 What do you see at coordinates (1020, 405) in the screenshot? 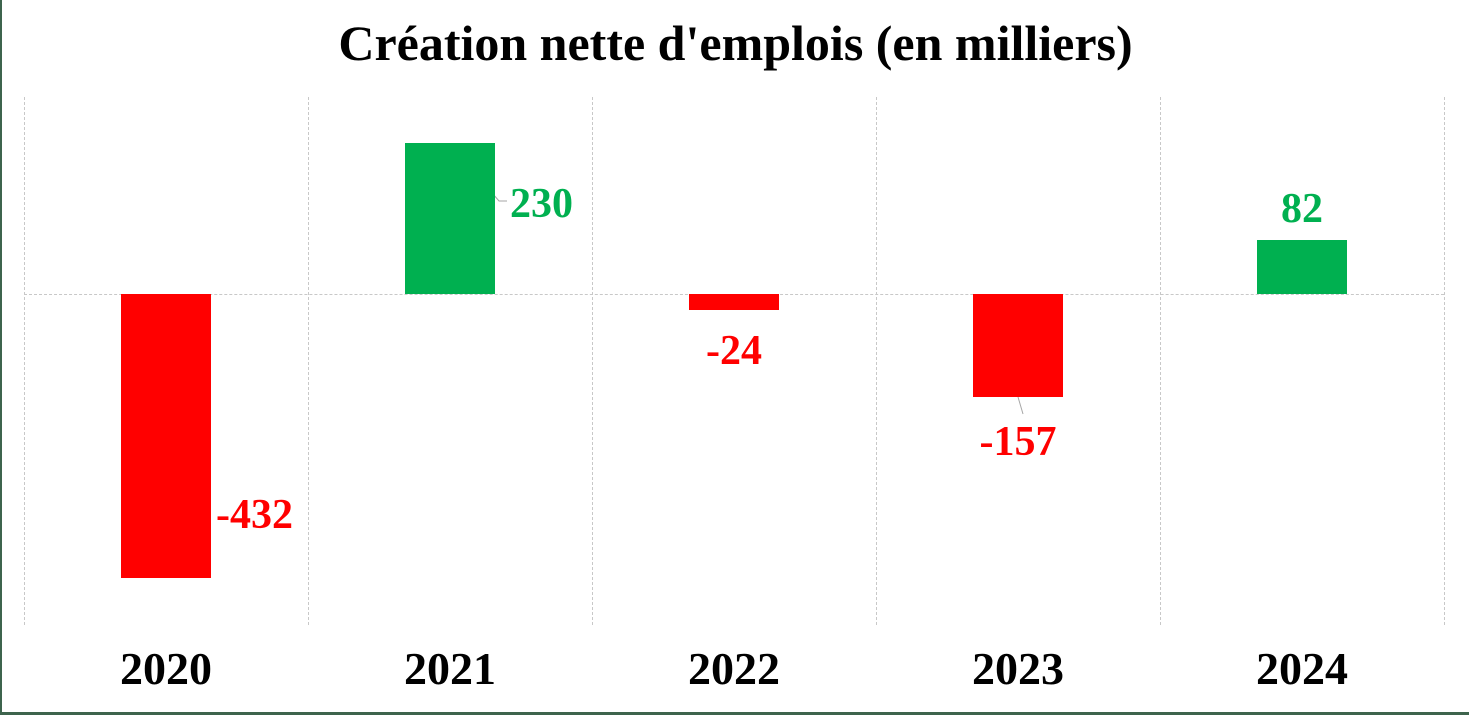
I see `leader-line-2023` at bounding box center [1020, 405].